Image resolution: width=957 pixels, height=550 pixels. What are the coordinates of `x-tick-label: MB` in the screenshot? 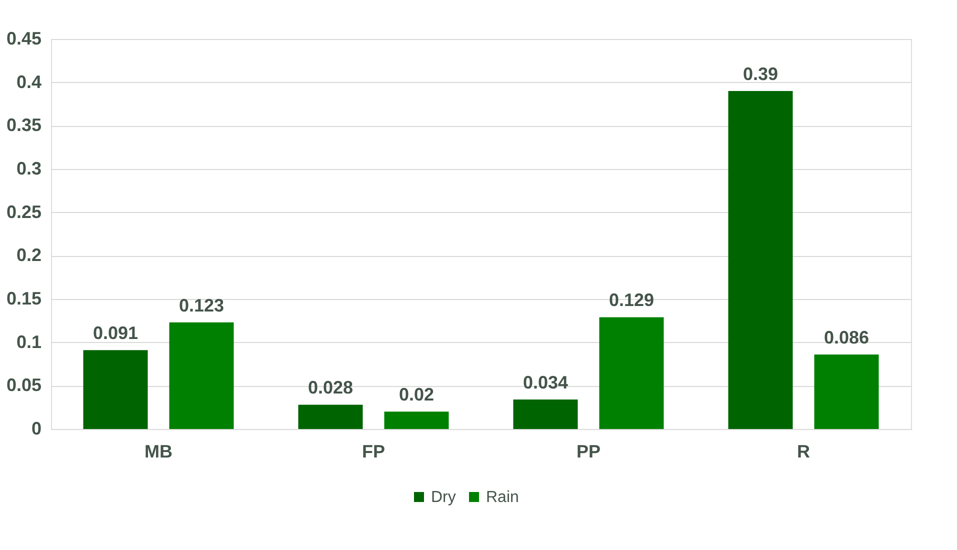 It's located at (158, 452).